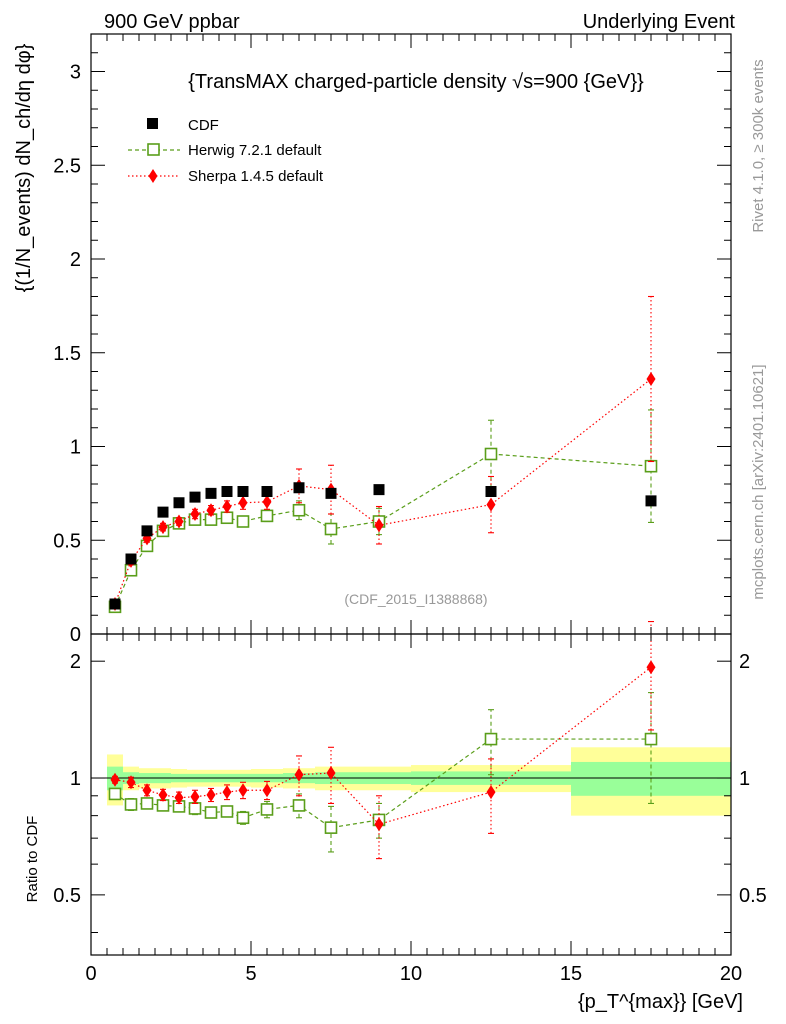 This screenshot has width=786, height=1024. I want to click on legend-label-herwig: Herwig 7.2.1 default, so click(255, 150).